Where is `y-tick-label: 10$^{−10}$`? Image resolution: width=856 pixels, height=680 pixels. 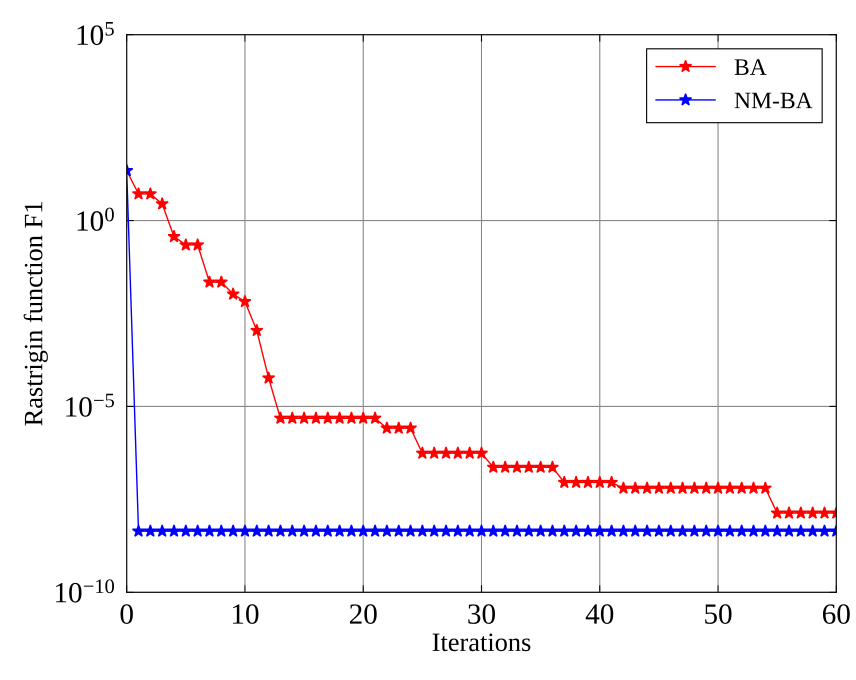 y-tick-label: 10$^{−10}$ is located at coordinates (85, 591).